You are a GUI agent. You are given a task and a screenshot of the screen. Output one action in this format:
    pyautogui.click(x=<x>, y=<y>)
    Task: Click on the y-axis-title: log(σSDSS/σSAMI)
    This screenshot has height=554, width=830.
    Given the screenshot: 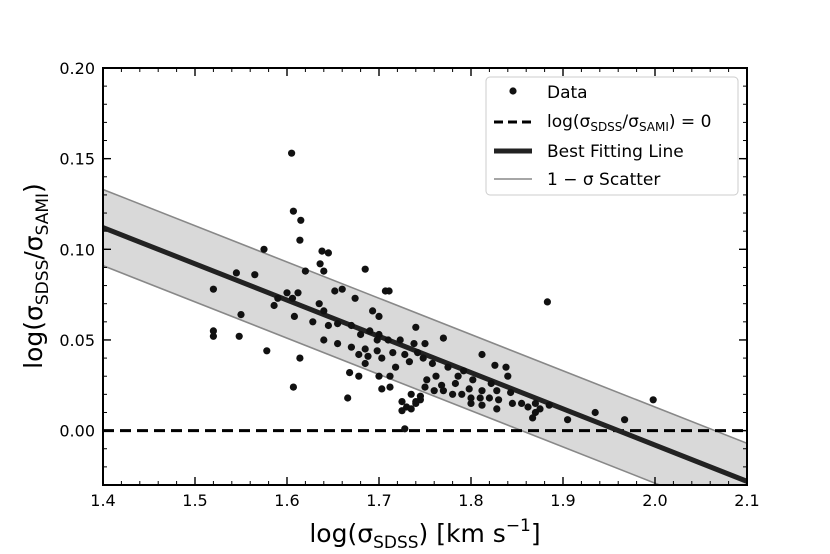 What is the action you would take?
    pyautogui.click(x=36, y=276)
    